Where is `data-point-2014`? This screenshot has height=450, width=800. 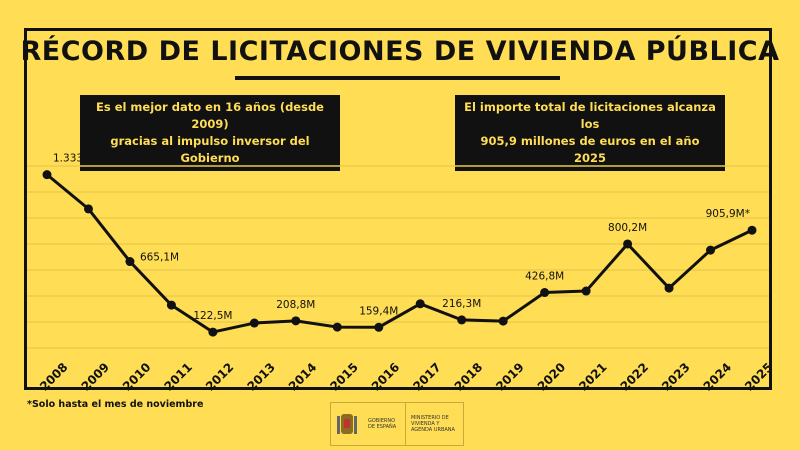 data-point-2014 is located at coordinates (296, 321).